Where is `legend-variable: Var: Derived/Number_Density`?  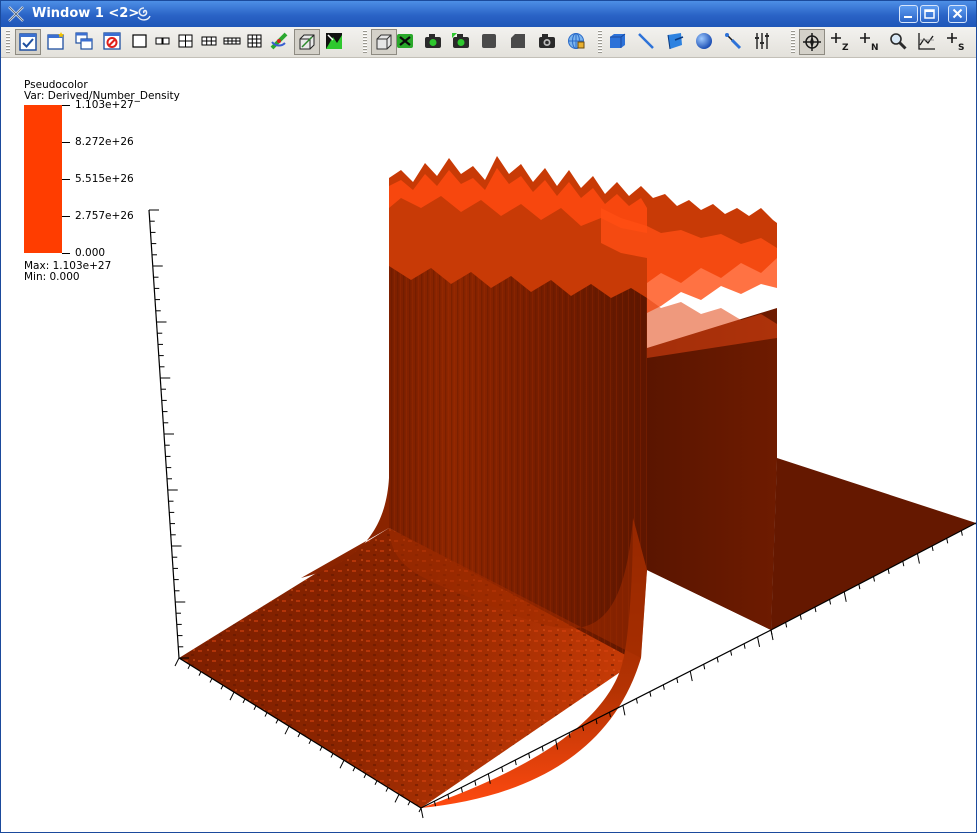 legend-variable: Var: Derived/Number_Density is located at coordinates (102, 96).